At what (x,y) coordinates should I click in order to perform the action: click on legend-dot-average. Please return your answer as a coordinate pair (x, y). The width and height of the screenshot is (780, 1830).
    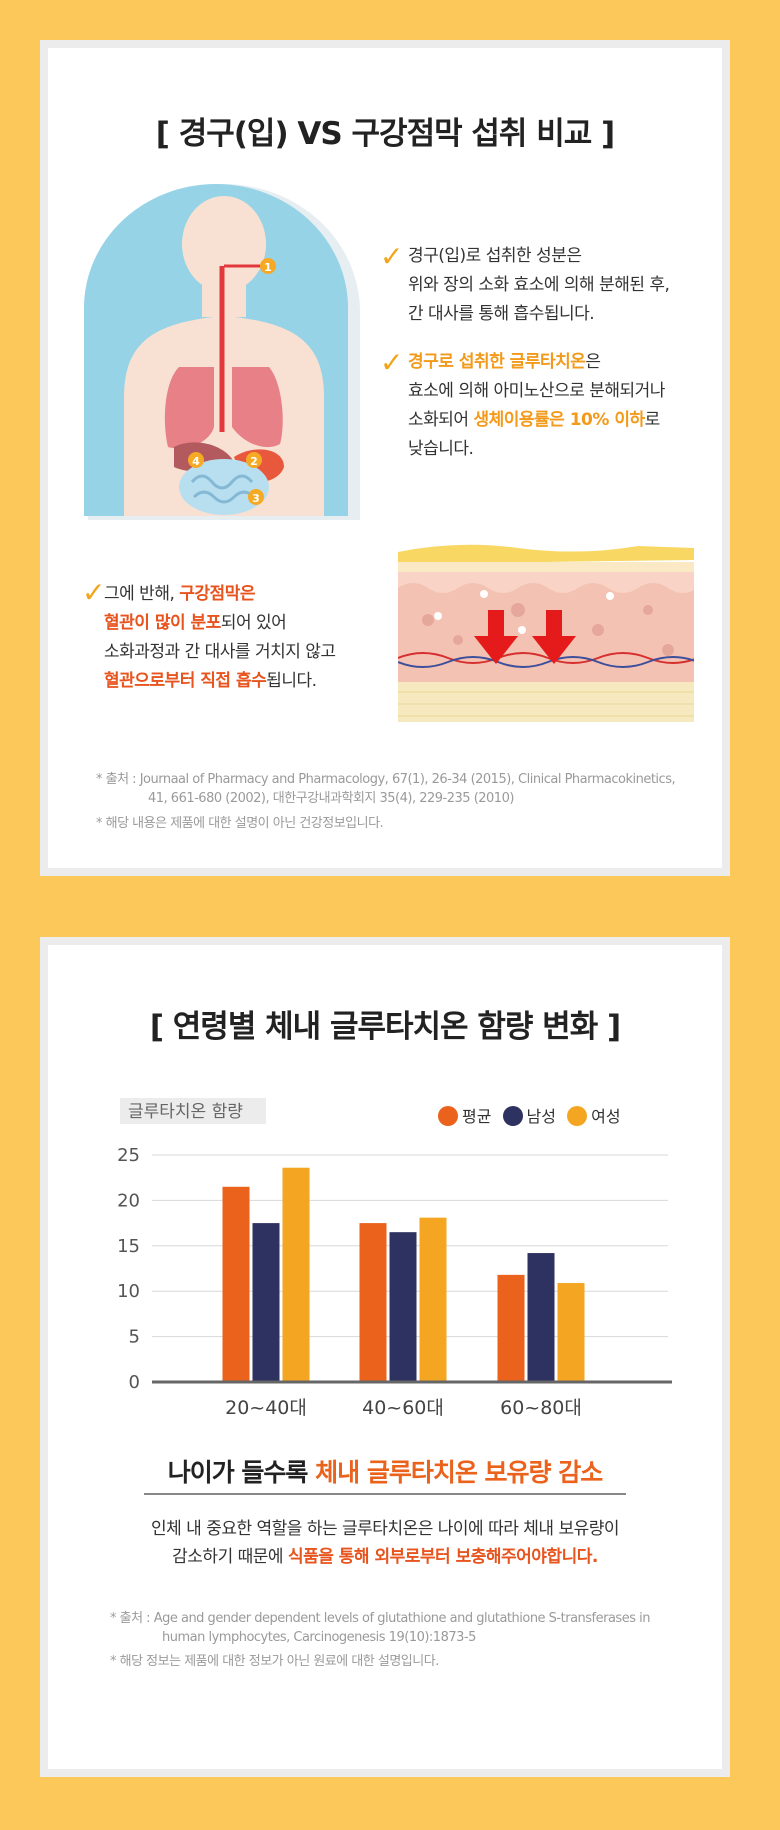
    Looking at the image, I should click on (448, 1116).